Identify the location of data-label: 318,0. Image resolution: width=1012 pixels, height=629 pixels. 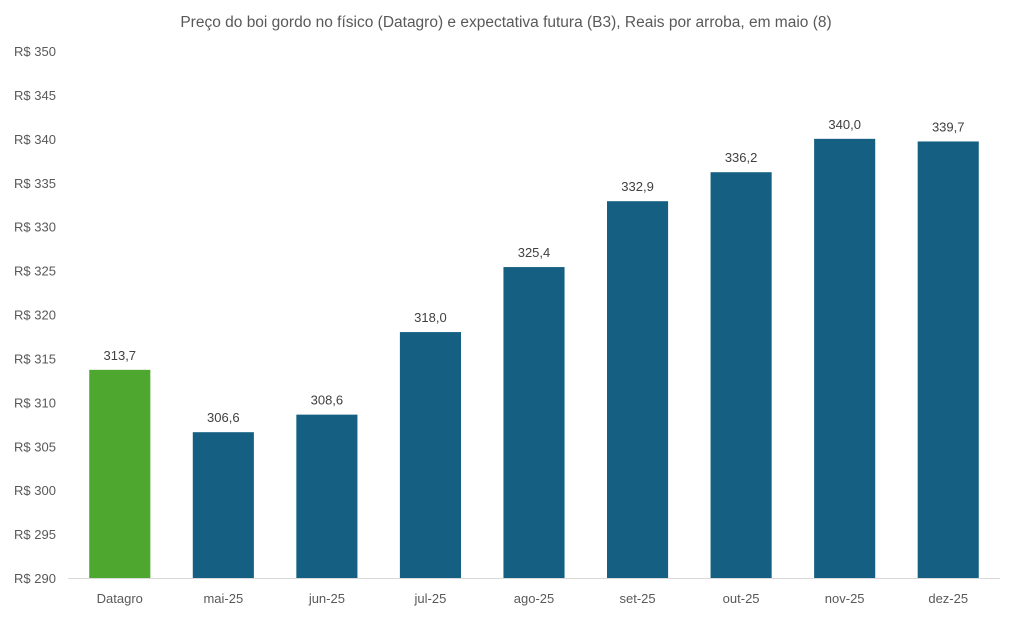
(430, 317).